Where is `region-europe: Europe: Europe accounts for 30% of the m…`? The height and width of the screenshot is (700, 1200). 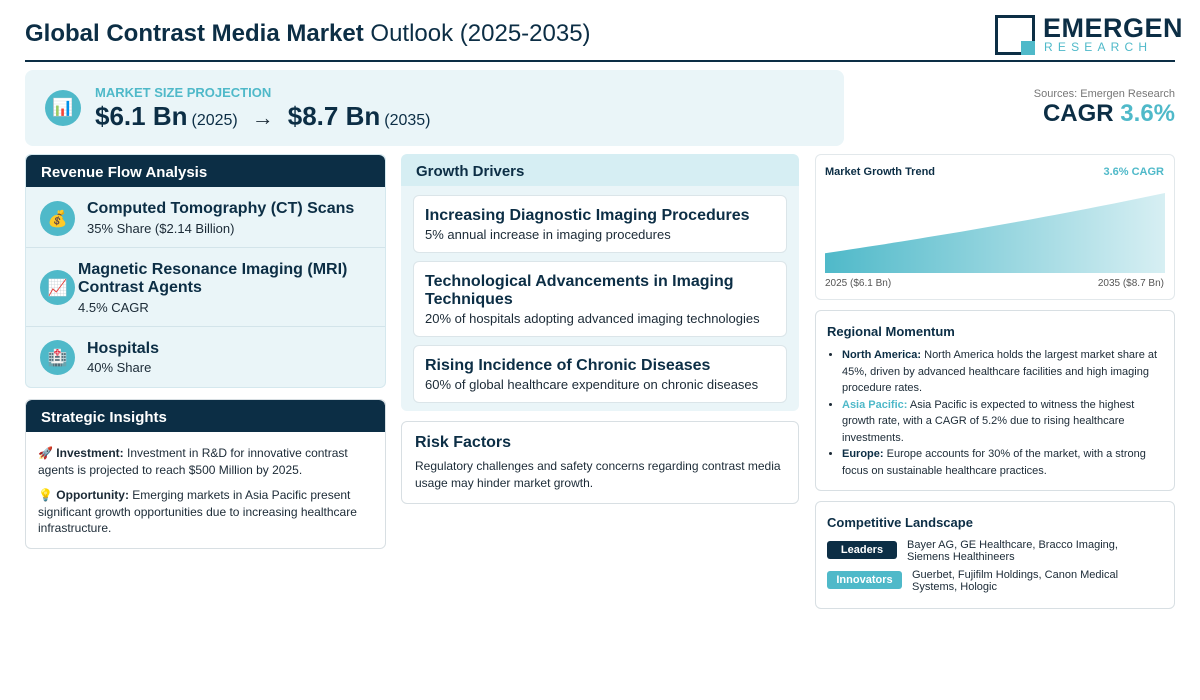 region-europe: Europe: Europe accounts for 30% of the m… is located at coordinates (1004, 462).